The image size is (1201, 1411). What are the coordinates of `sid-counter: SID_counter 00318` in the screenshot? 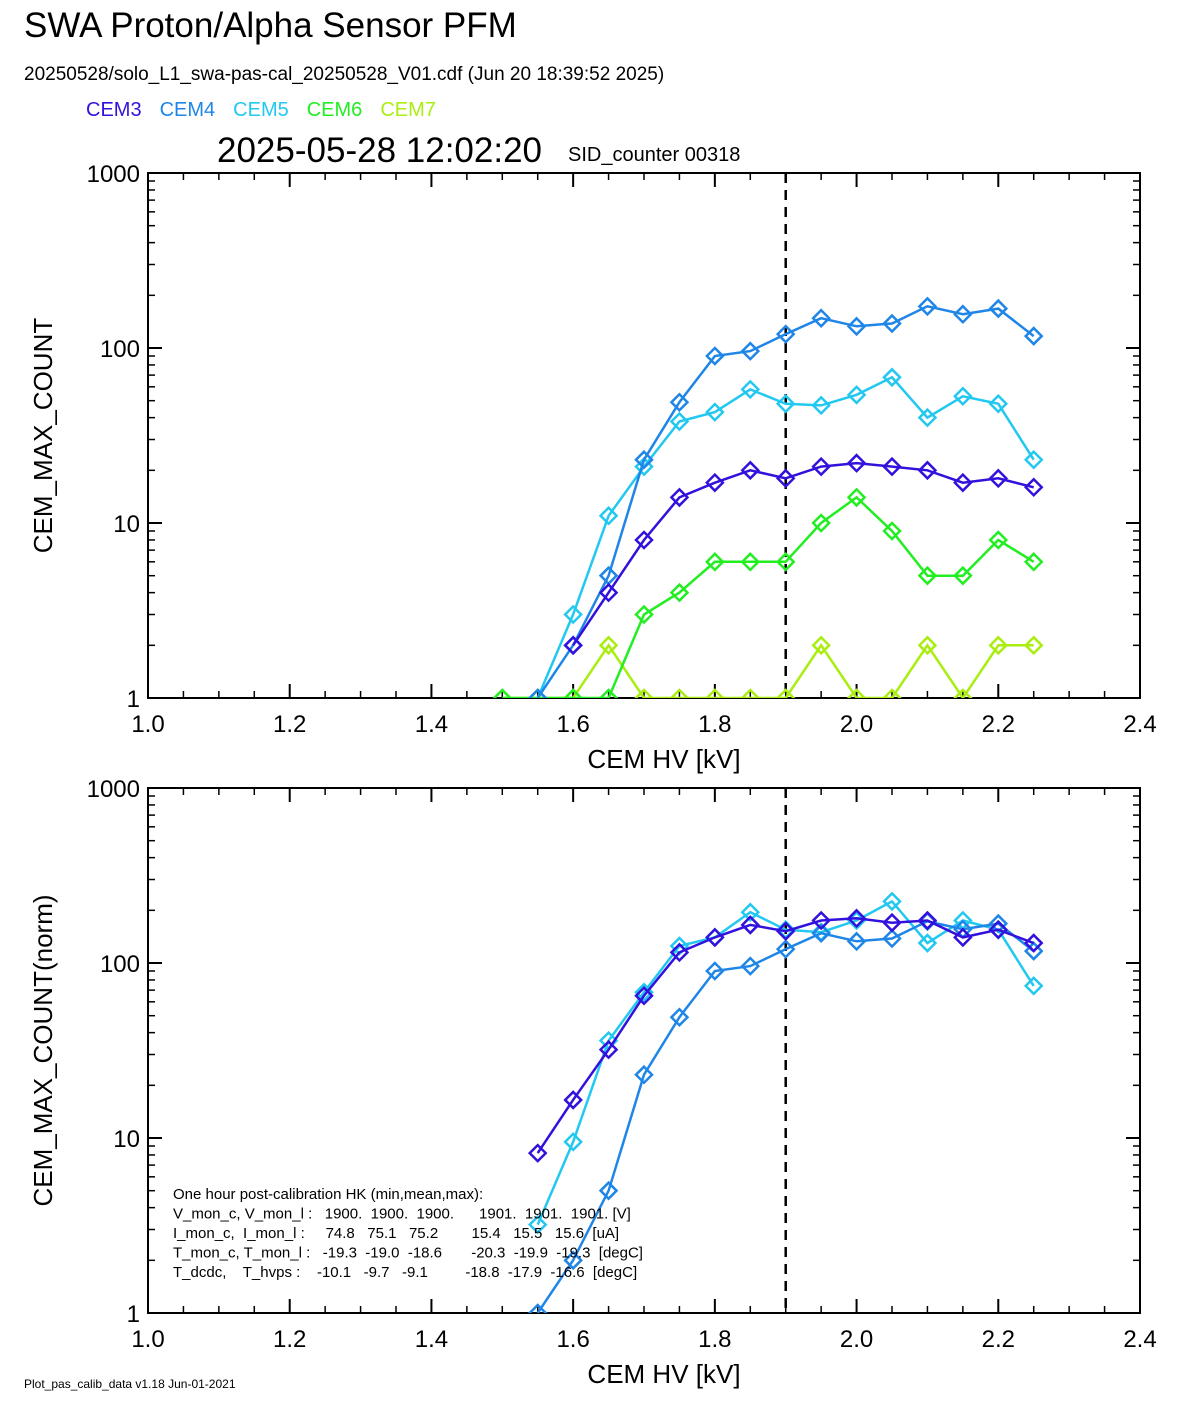 It's located at (654, 155).